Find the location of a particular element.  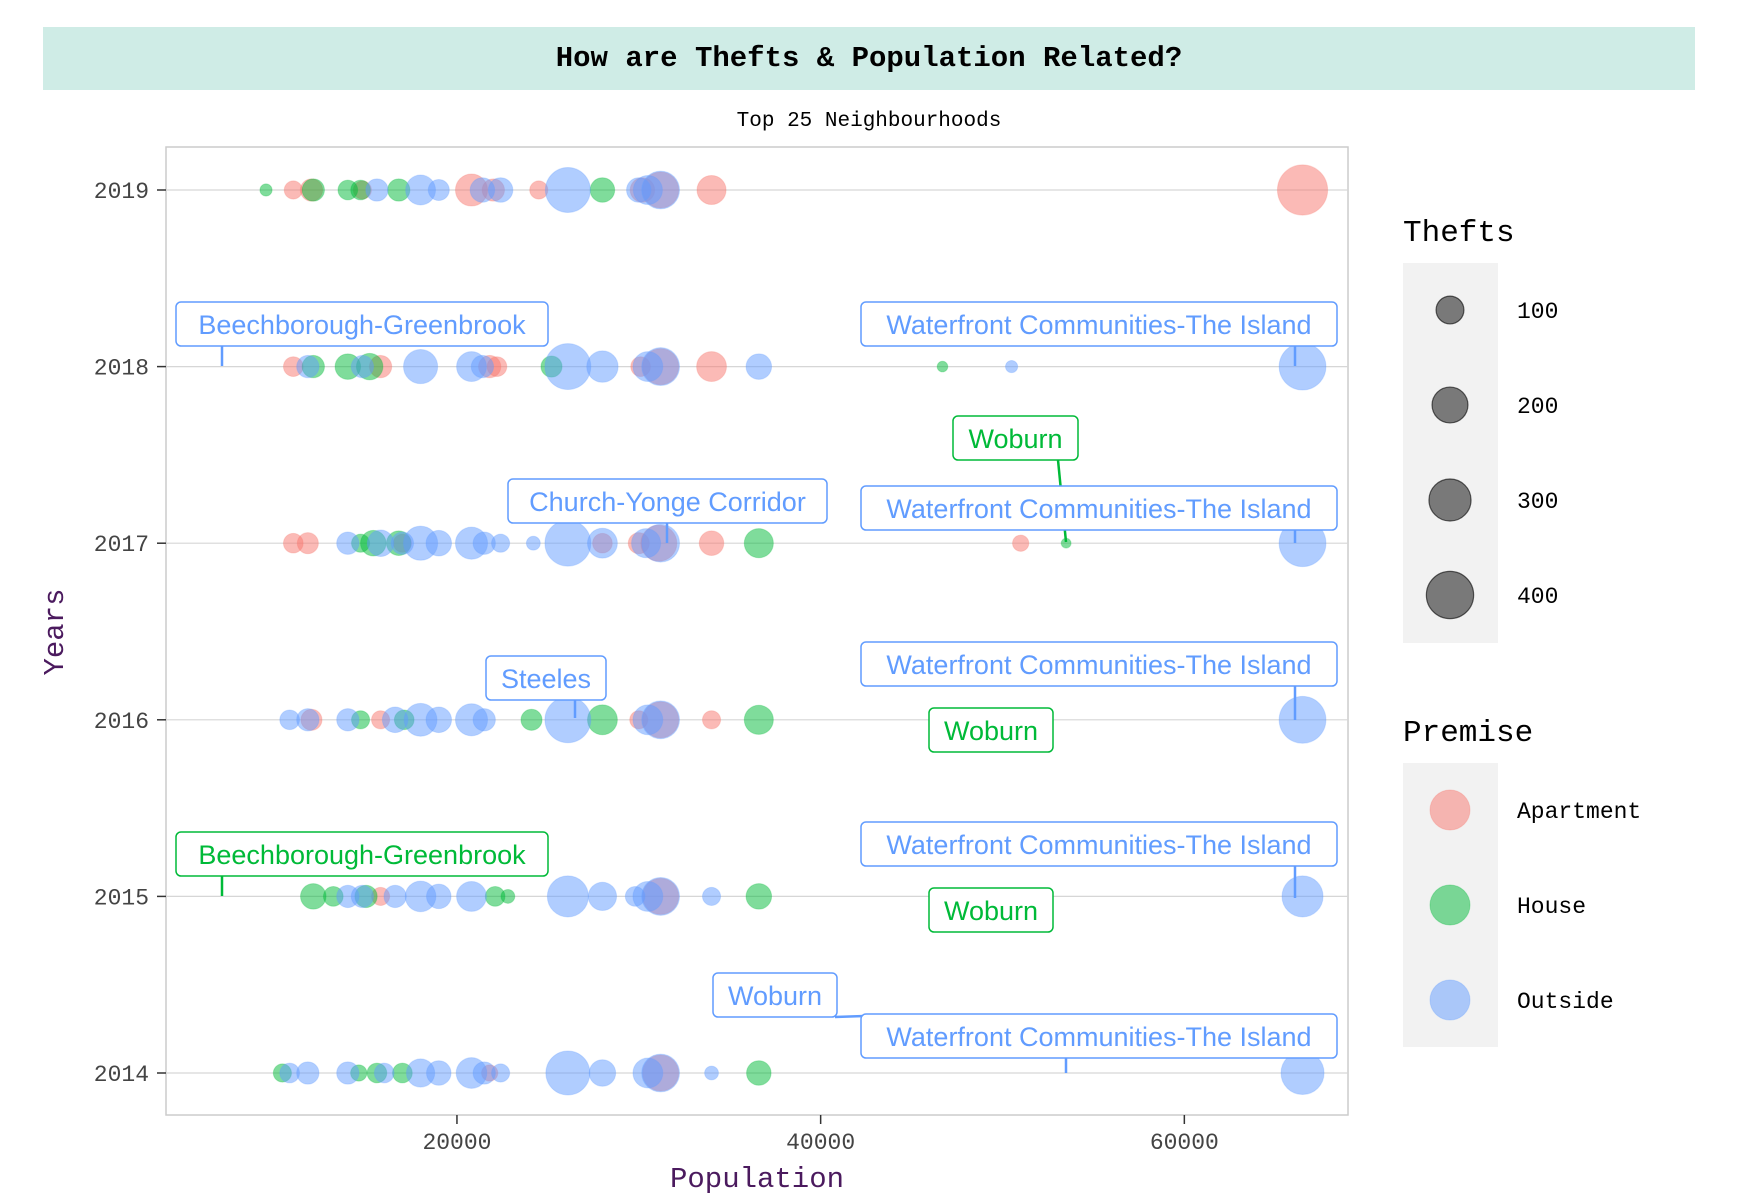

annotation-label: Steeles is located at coordinates (546, 679).